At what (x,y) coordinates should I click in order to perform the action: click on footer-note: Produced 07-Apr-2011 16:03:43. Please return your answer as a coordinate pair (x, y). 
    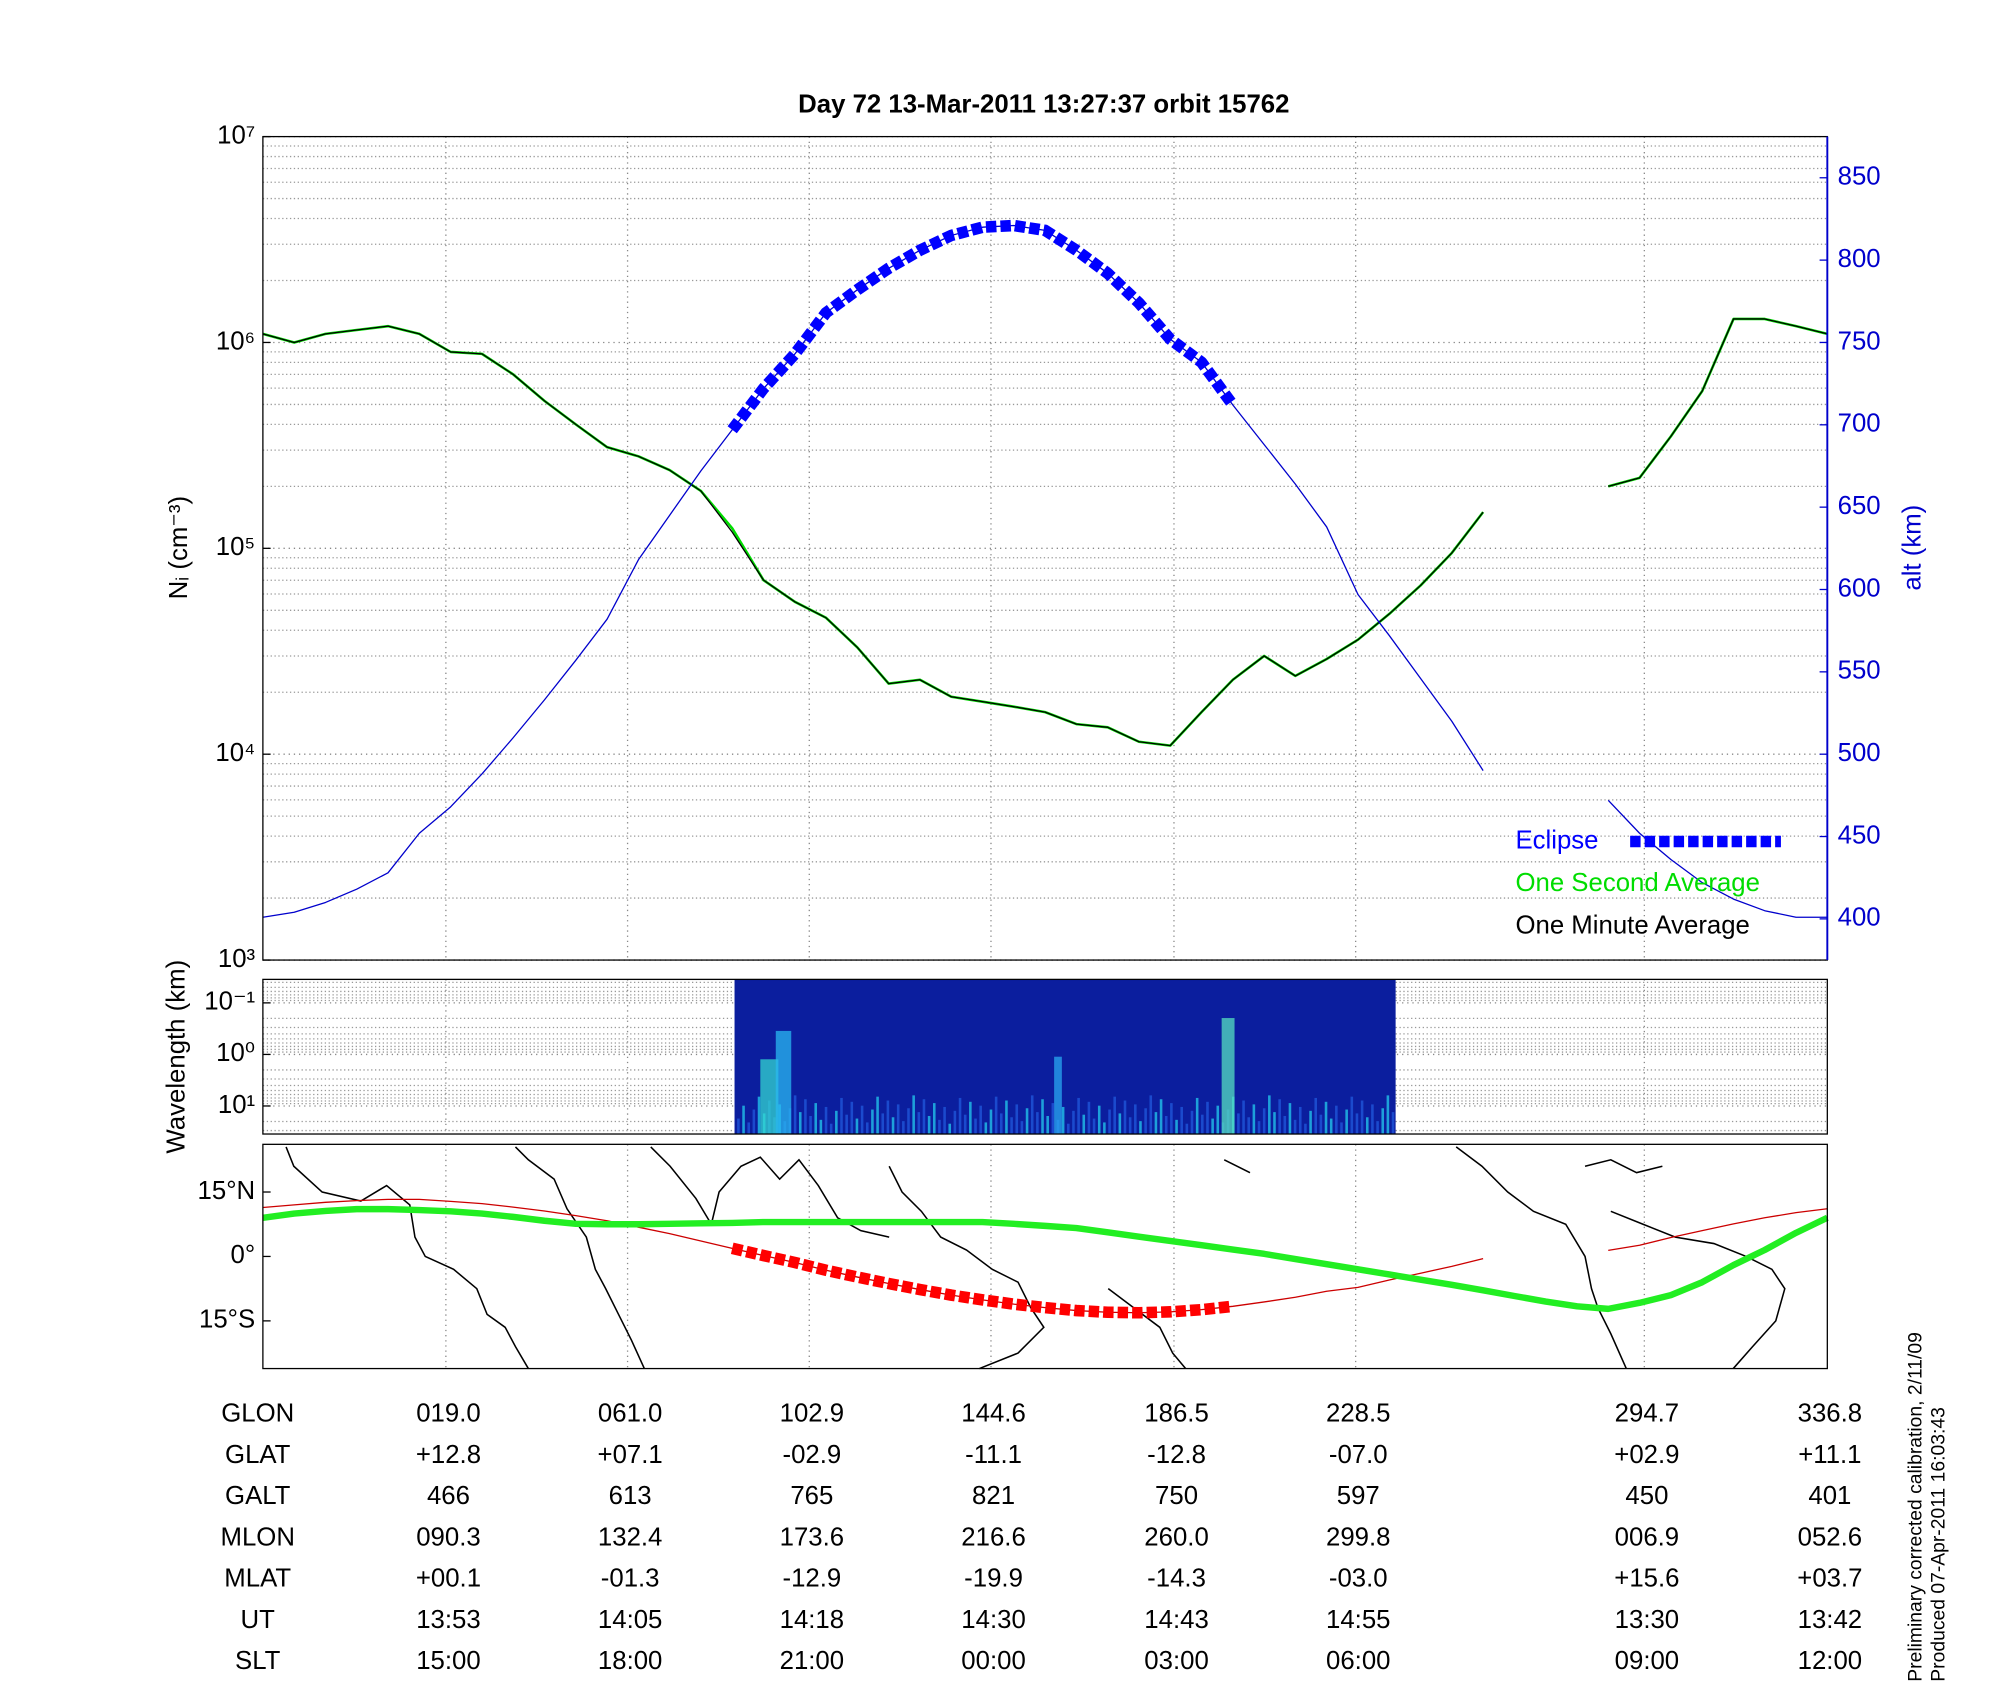
    Looking at the image, I should click on (1939, 1544).